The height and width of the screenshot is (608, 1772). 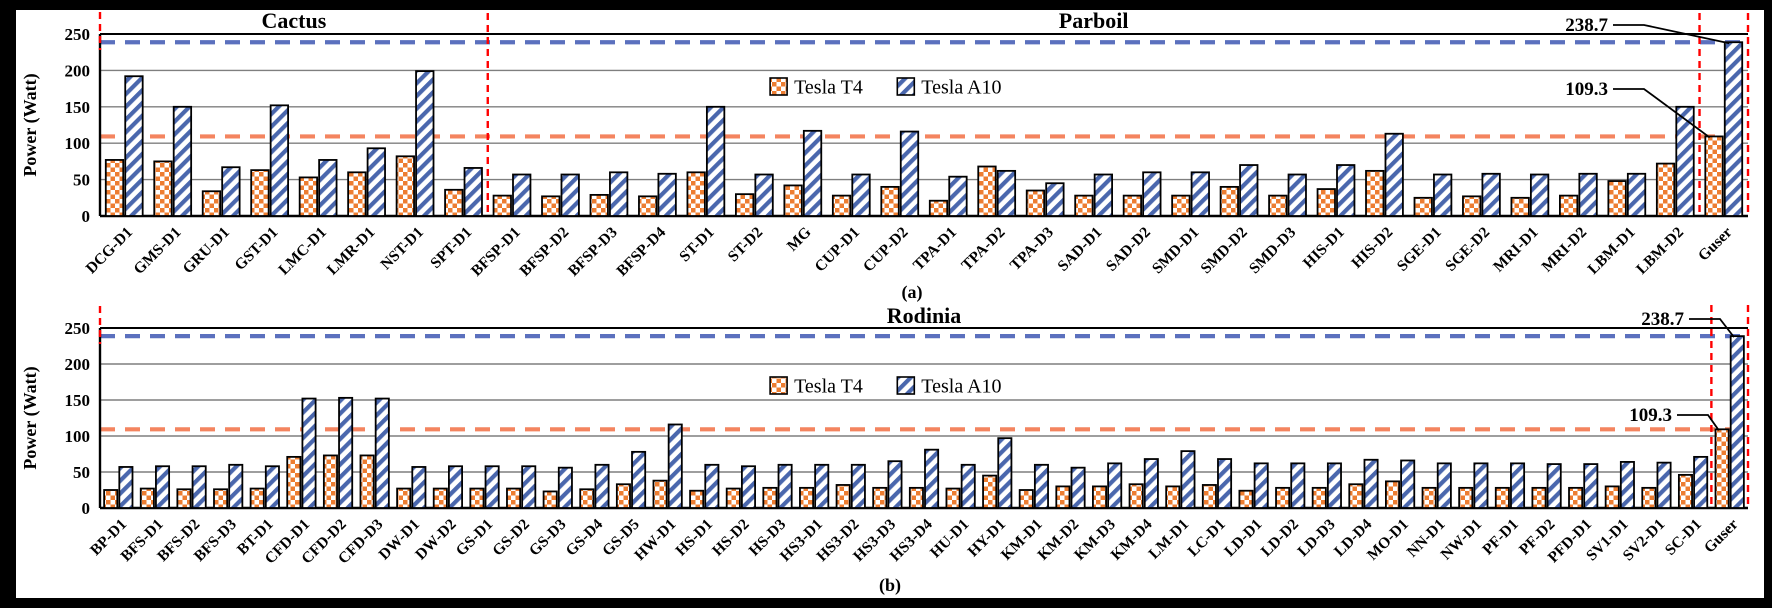 What do you see at coordinates (1462, 540) in the screenshot?
I see `x-category-label: NW-D1` at bounding box center [1462, 540].